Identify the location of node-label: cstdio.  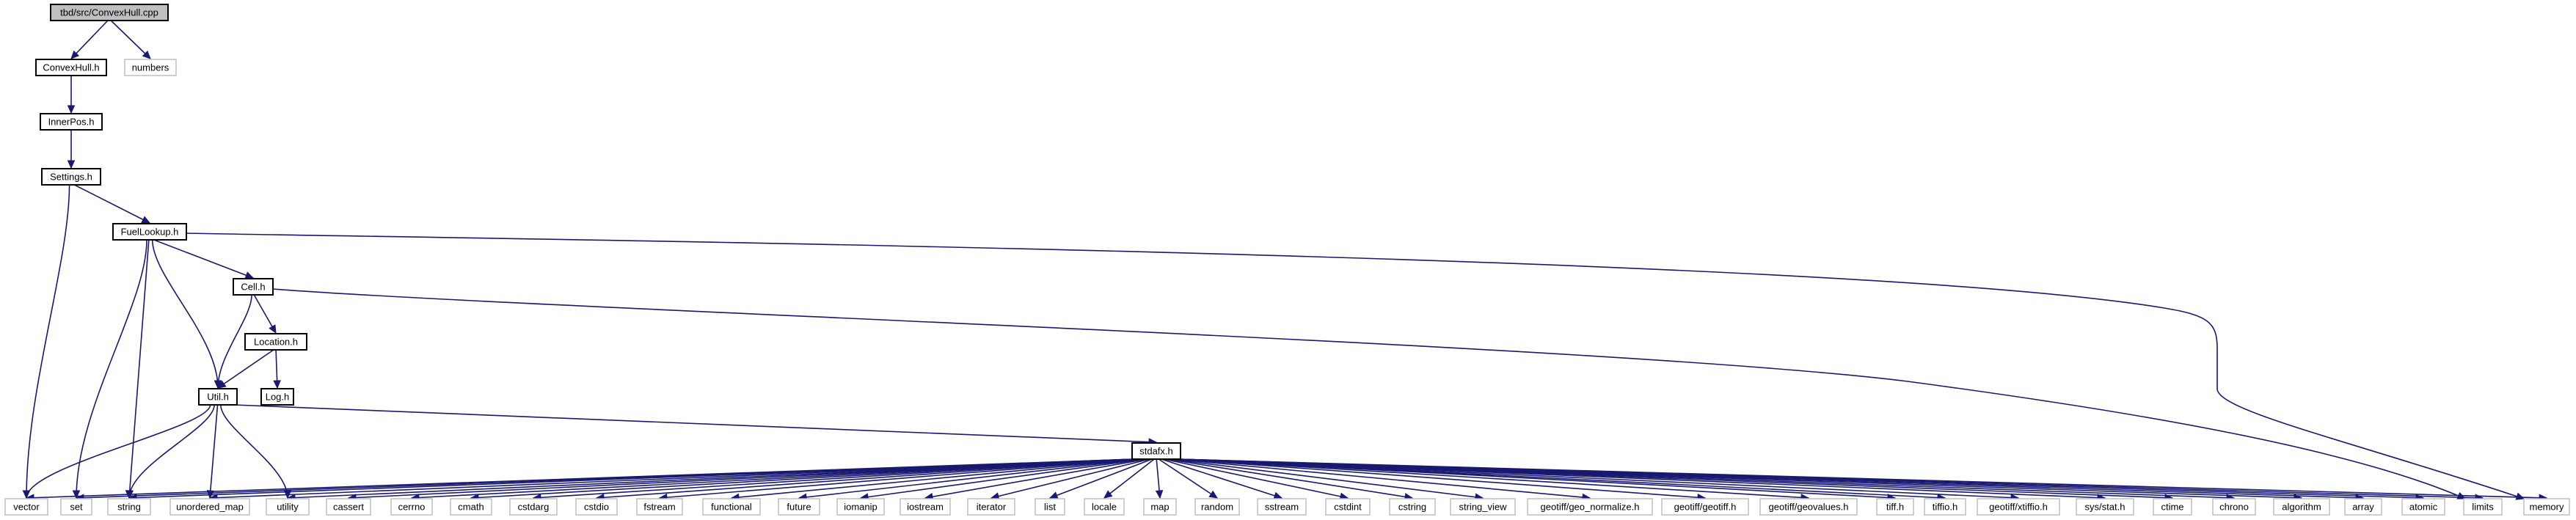
(597, 506).